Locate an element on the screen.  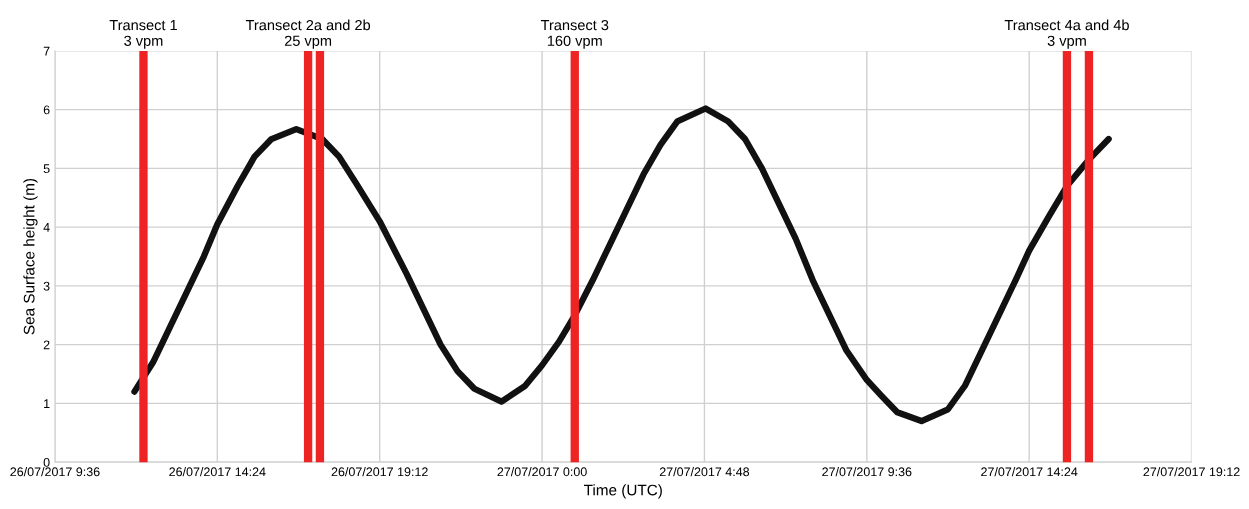
y-tick-label: 5 is located at coordinates (46, 169).